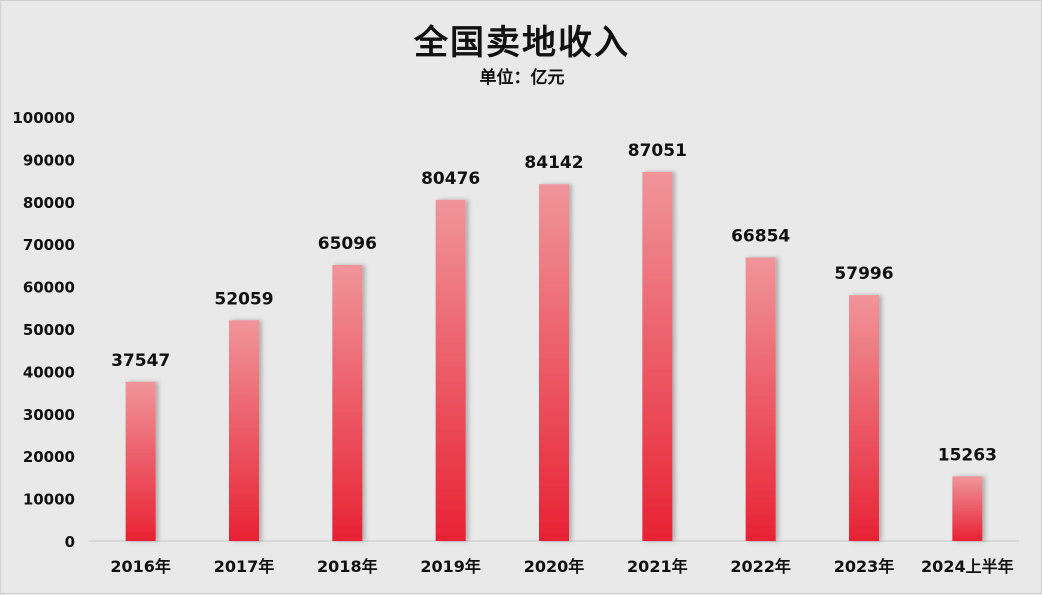  I want to click on y-tick-label: 20000, so click(49, 457).